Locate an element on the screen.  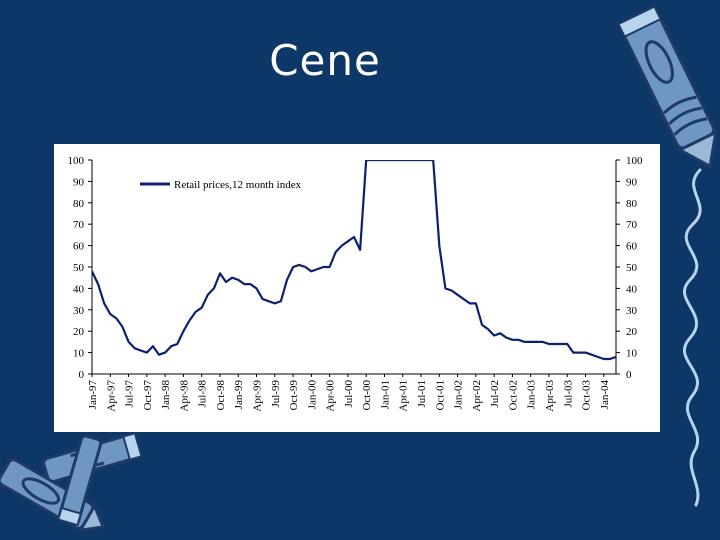
y-tick-label-left: 80 is located at coordinates (79, 204).